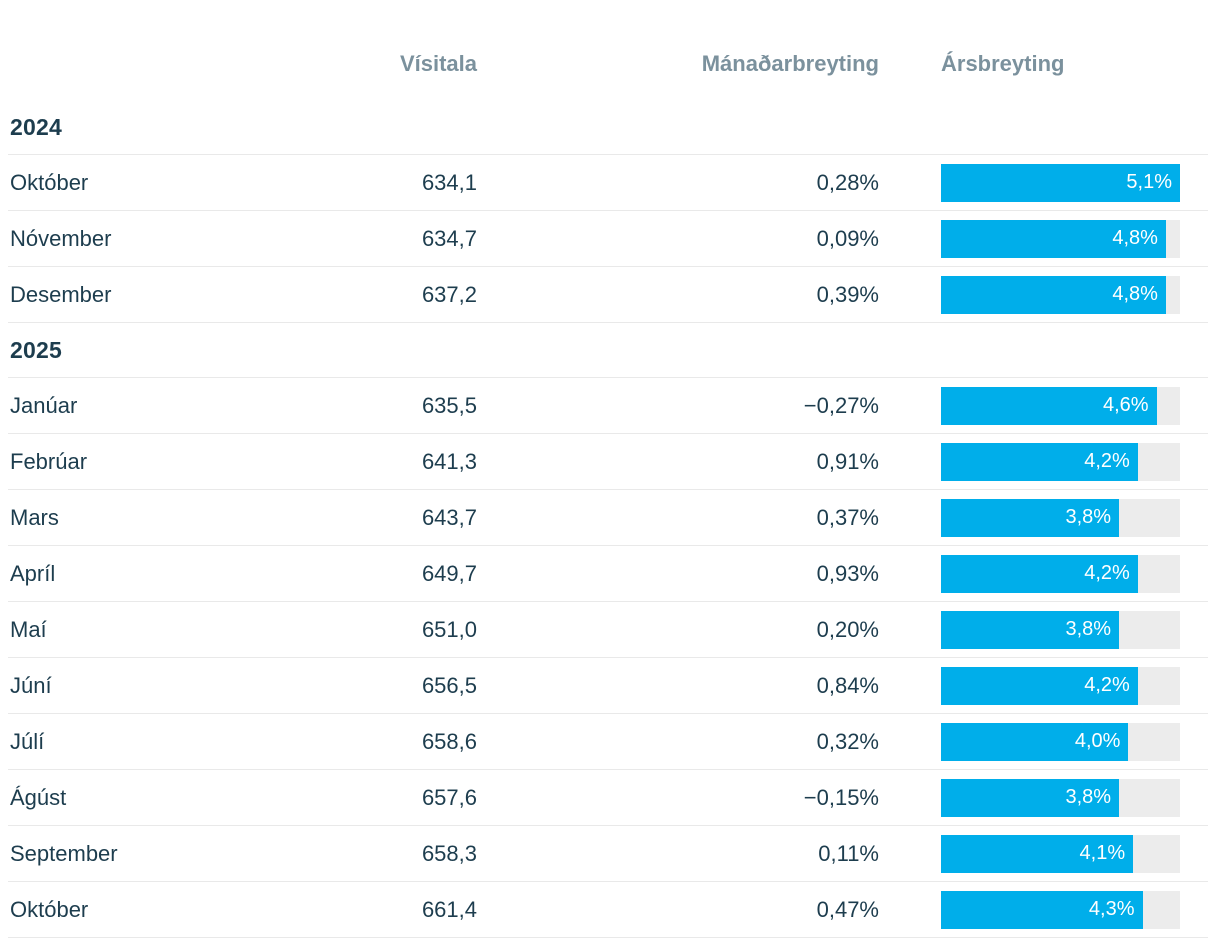 This screenshot has width=1220, height=946. Describe the element at coordinates (33, 573) in the screenshot. I see `month-cell: Apríl` at that location.